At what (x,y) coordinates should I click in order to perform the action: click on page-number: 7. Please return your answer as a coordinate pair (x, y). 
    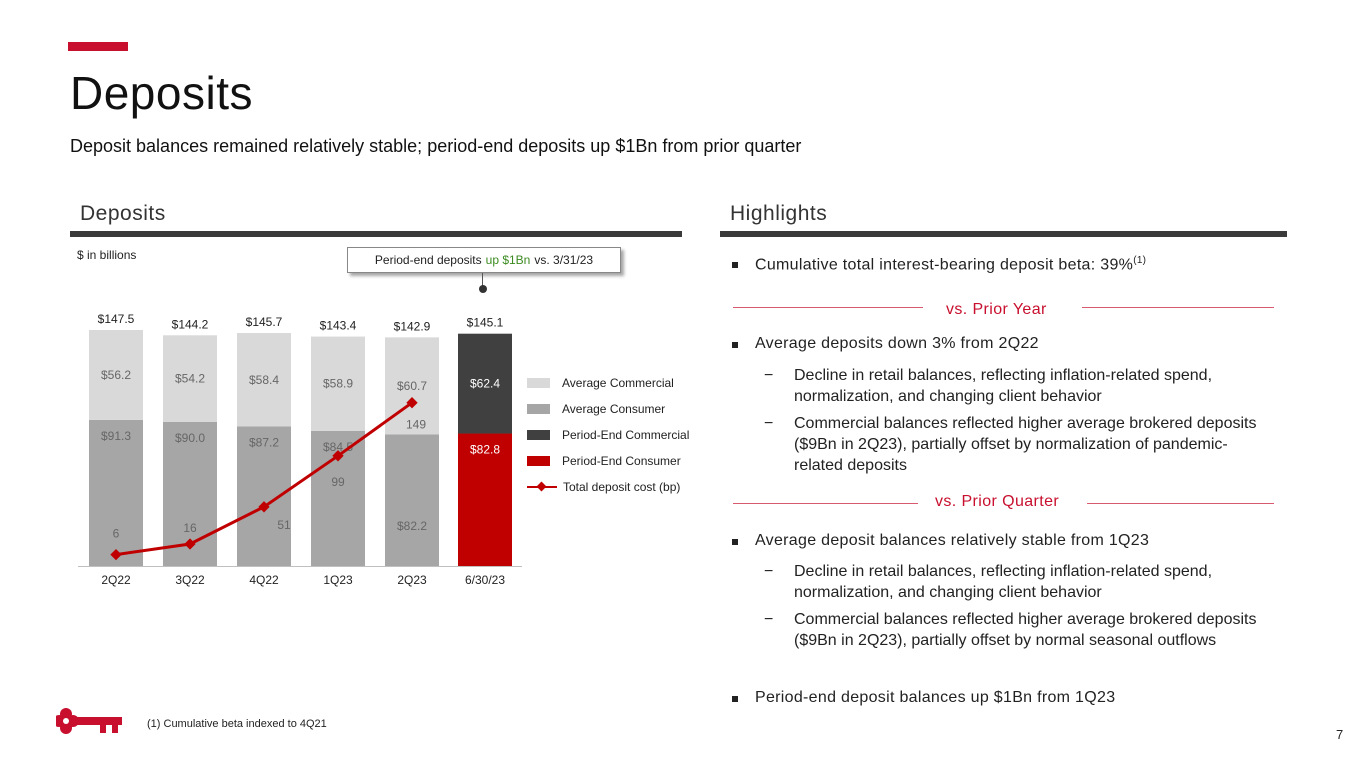
    Looking at the image, I should click on (1340, 734).